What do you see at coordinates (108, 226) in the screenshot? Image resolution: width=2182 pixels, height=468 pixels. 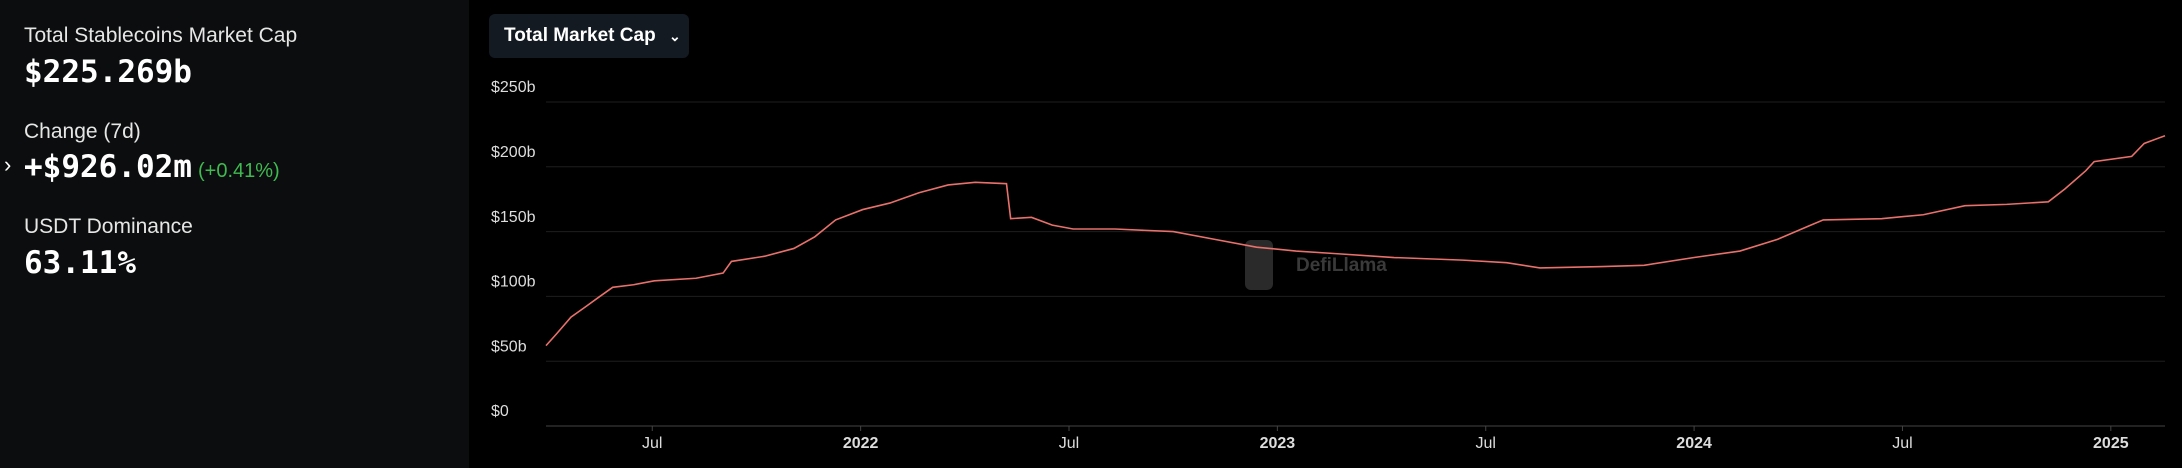 I see `stat-label: USDT Dominance` at bounding box center [108, 226].